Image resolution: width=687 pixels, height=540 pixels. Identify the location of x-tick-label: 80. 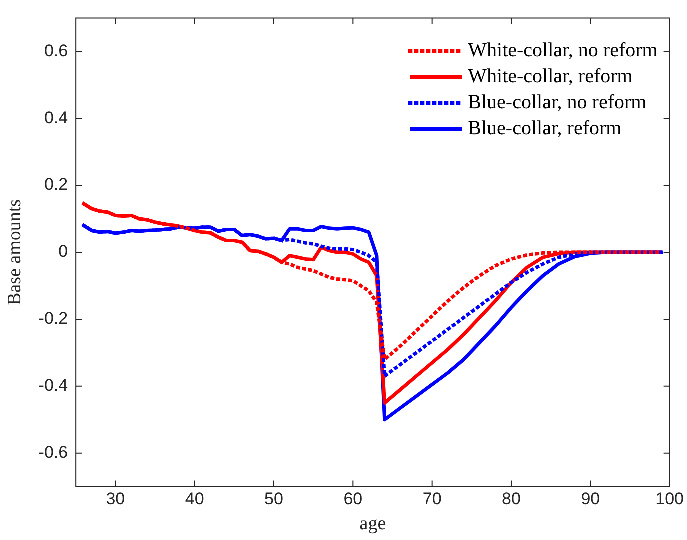
(511, 499).